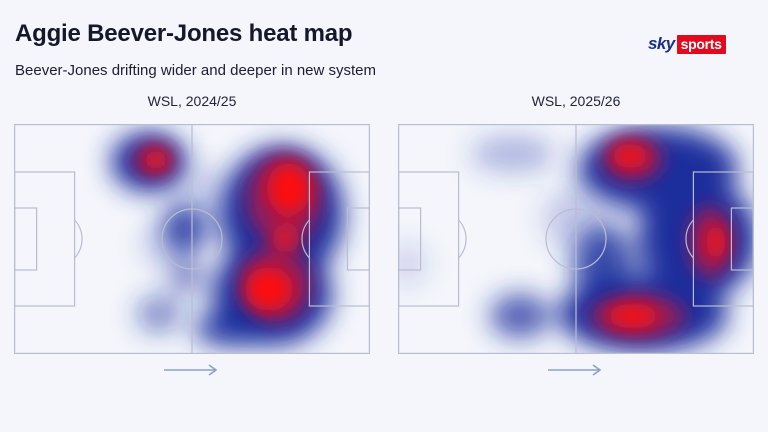  I want to click on sky-sports-logo: sky sports, so click(687, 44).